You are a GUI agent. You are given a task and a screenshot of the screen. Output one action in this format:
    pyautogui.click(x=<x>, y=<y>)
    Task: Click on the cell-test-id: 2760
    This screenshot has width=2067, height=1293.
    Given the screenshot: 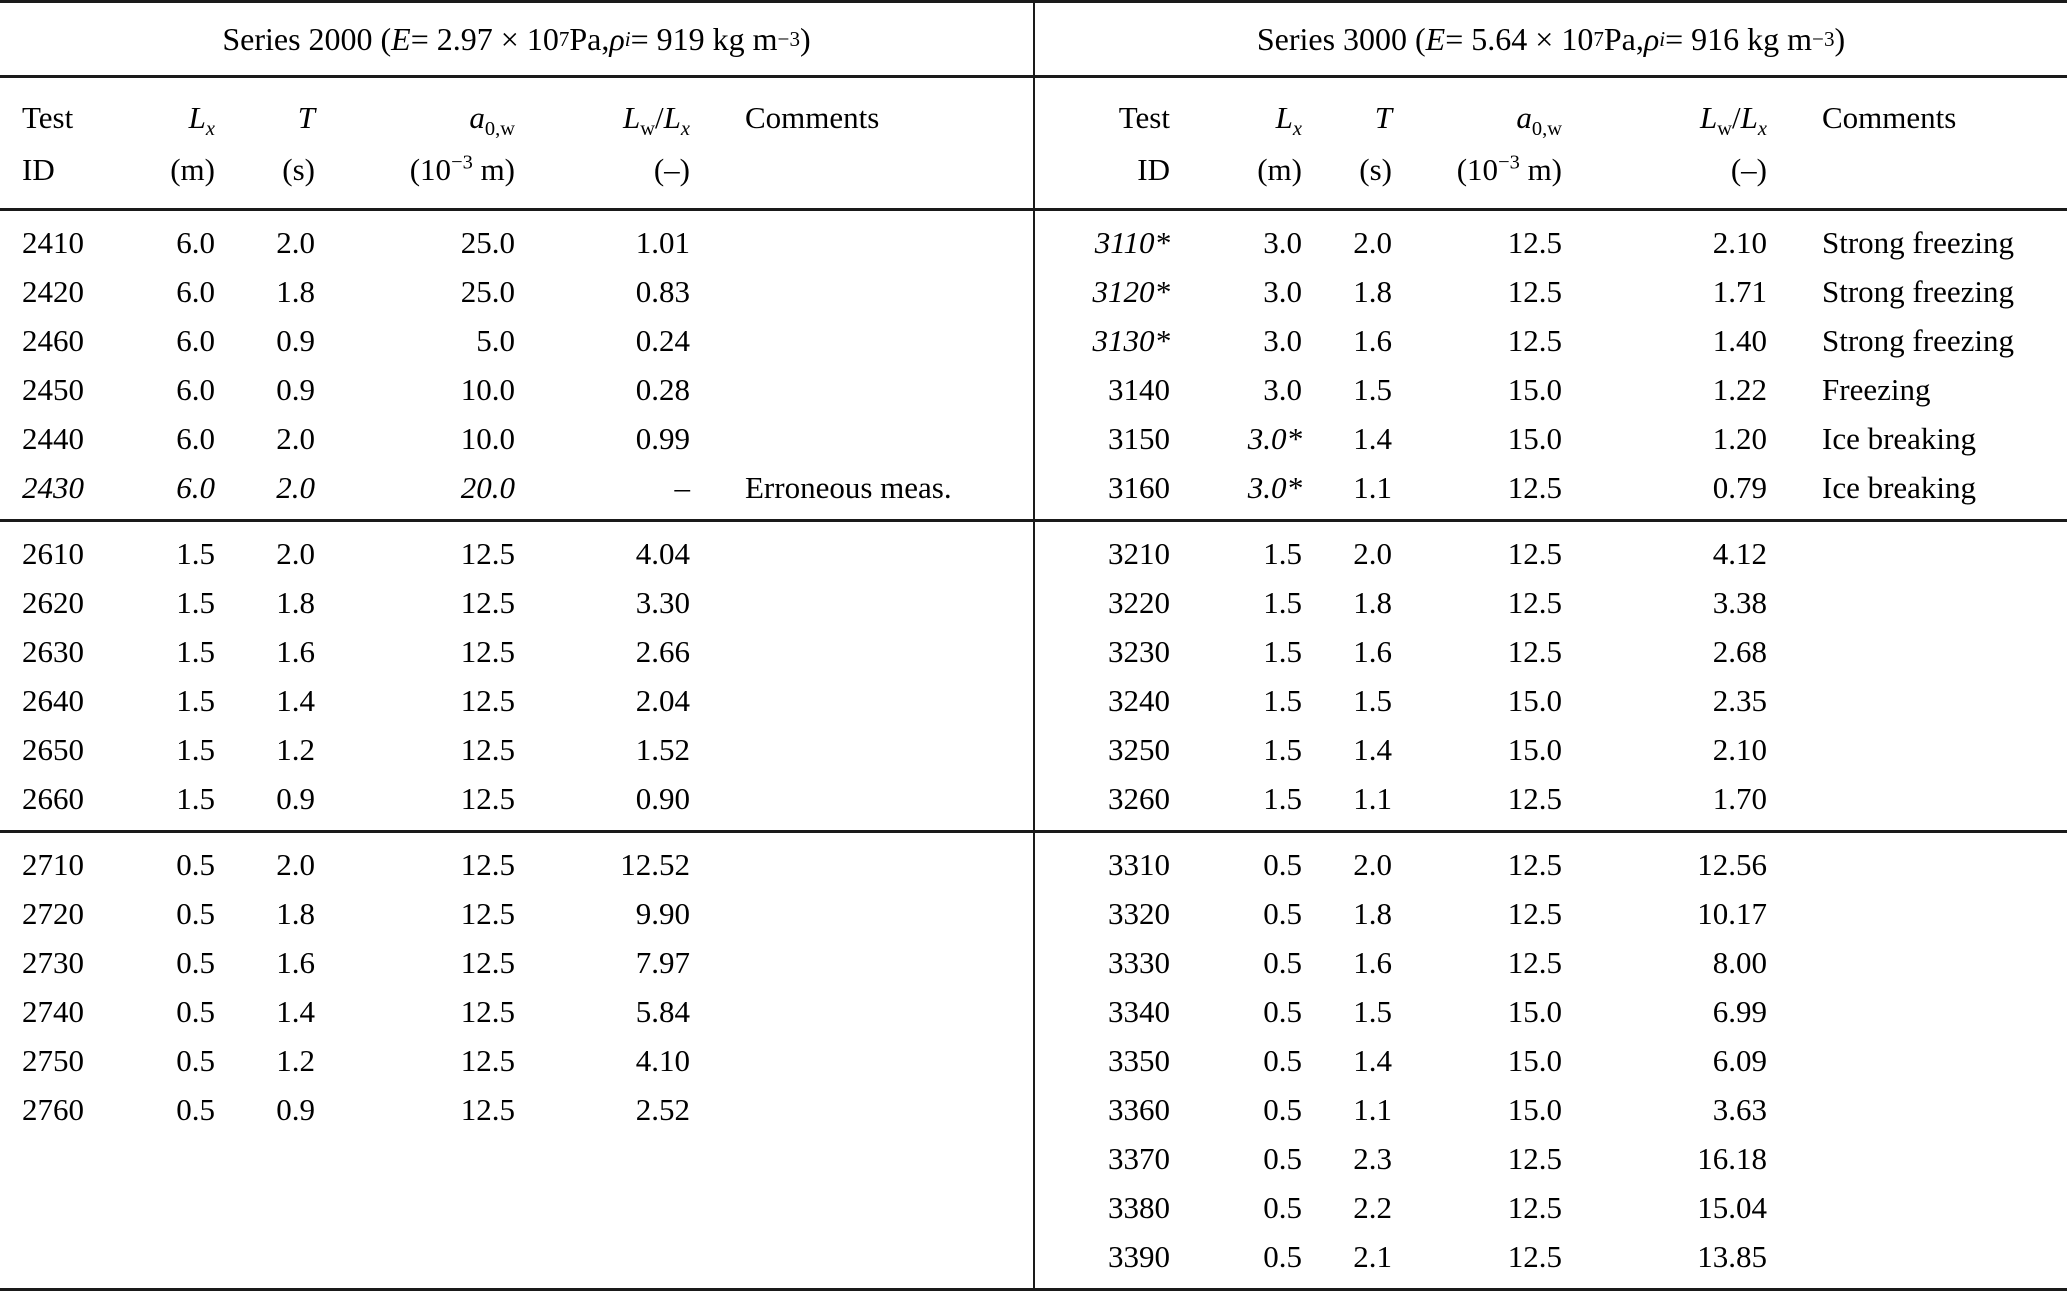 What is the action you would take?
    pyautogui.click(x=53, y=1109)
    